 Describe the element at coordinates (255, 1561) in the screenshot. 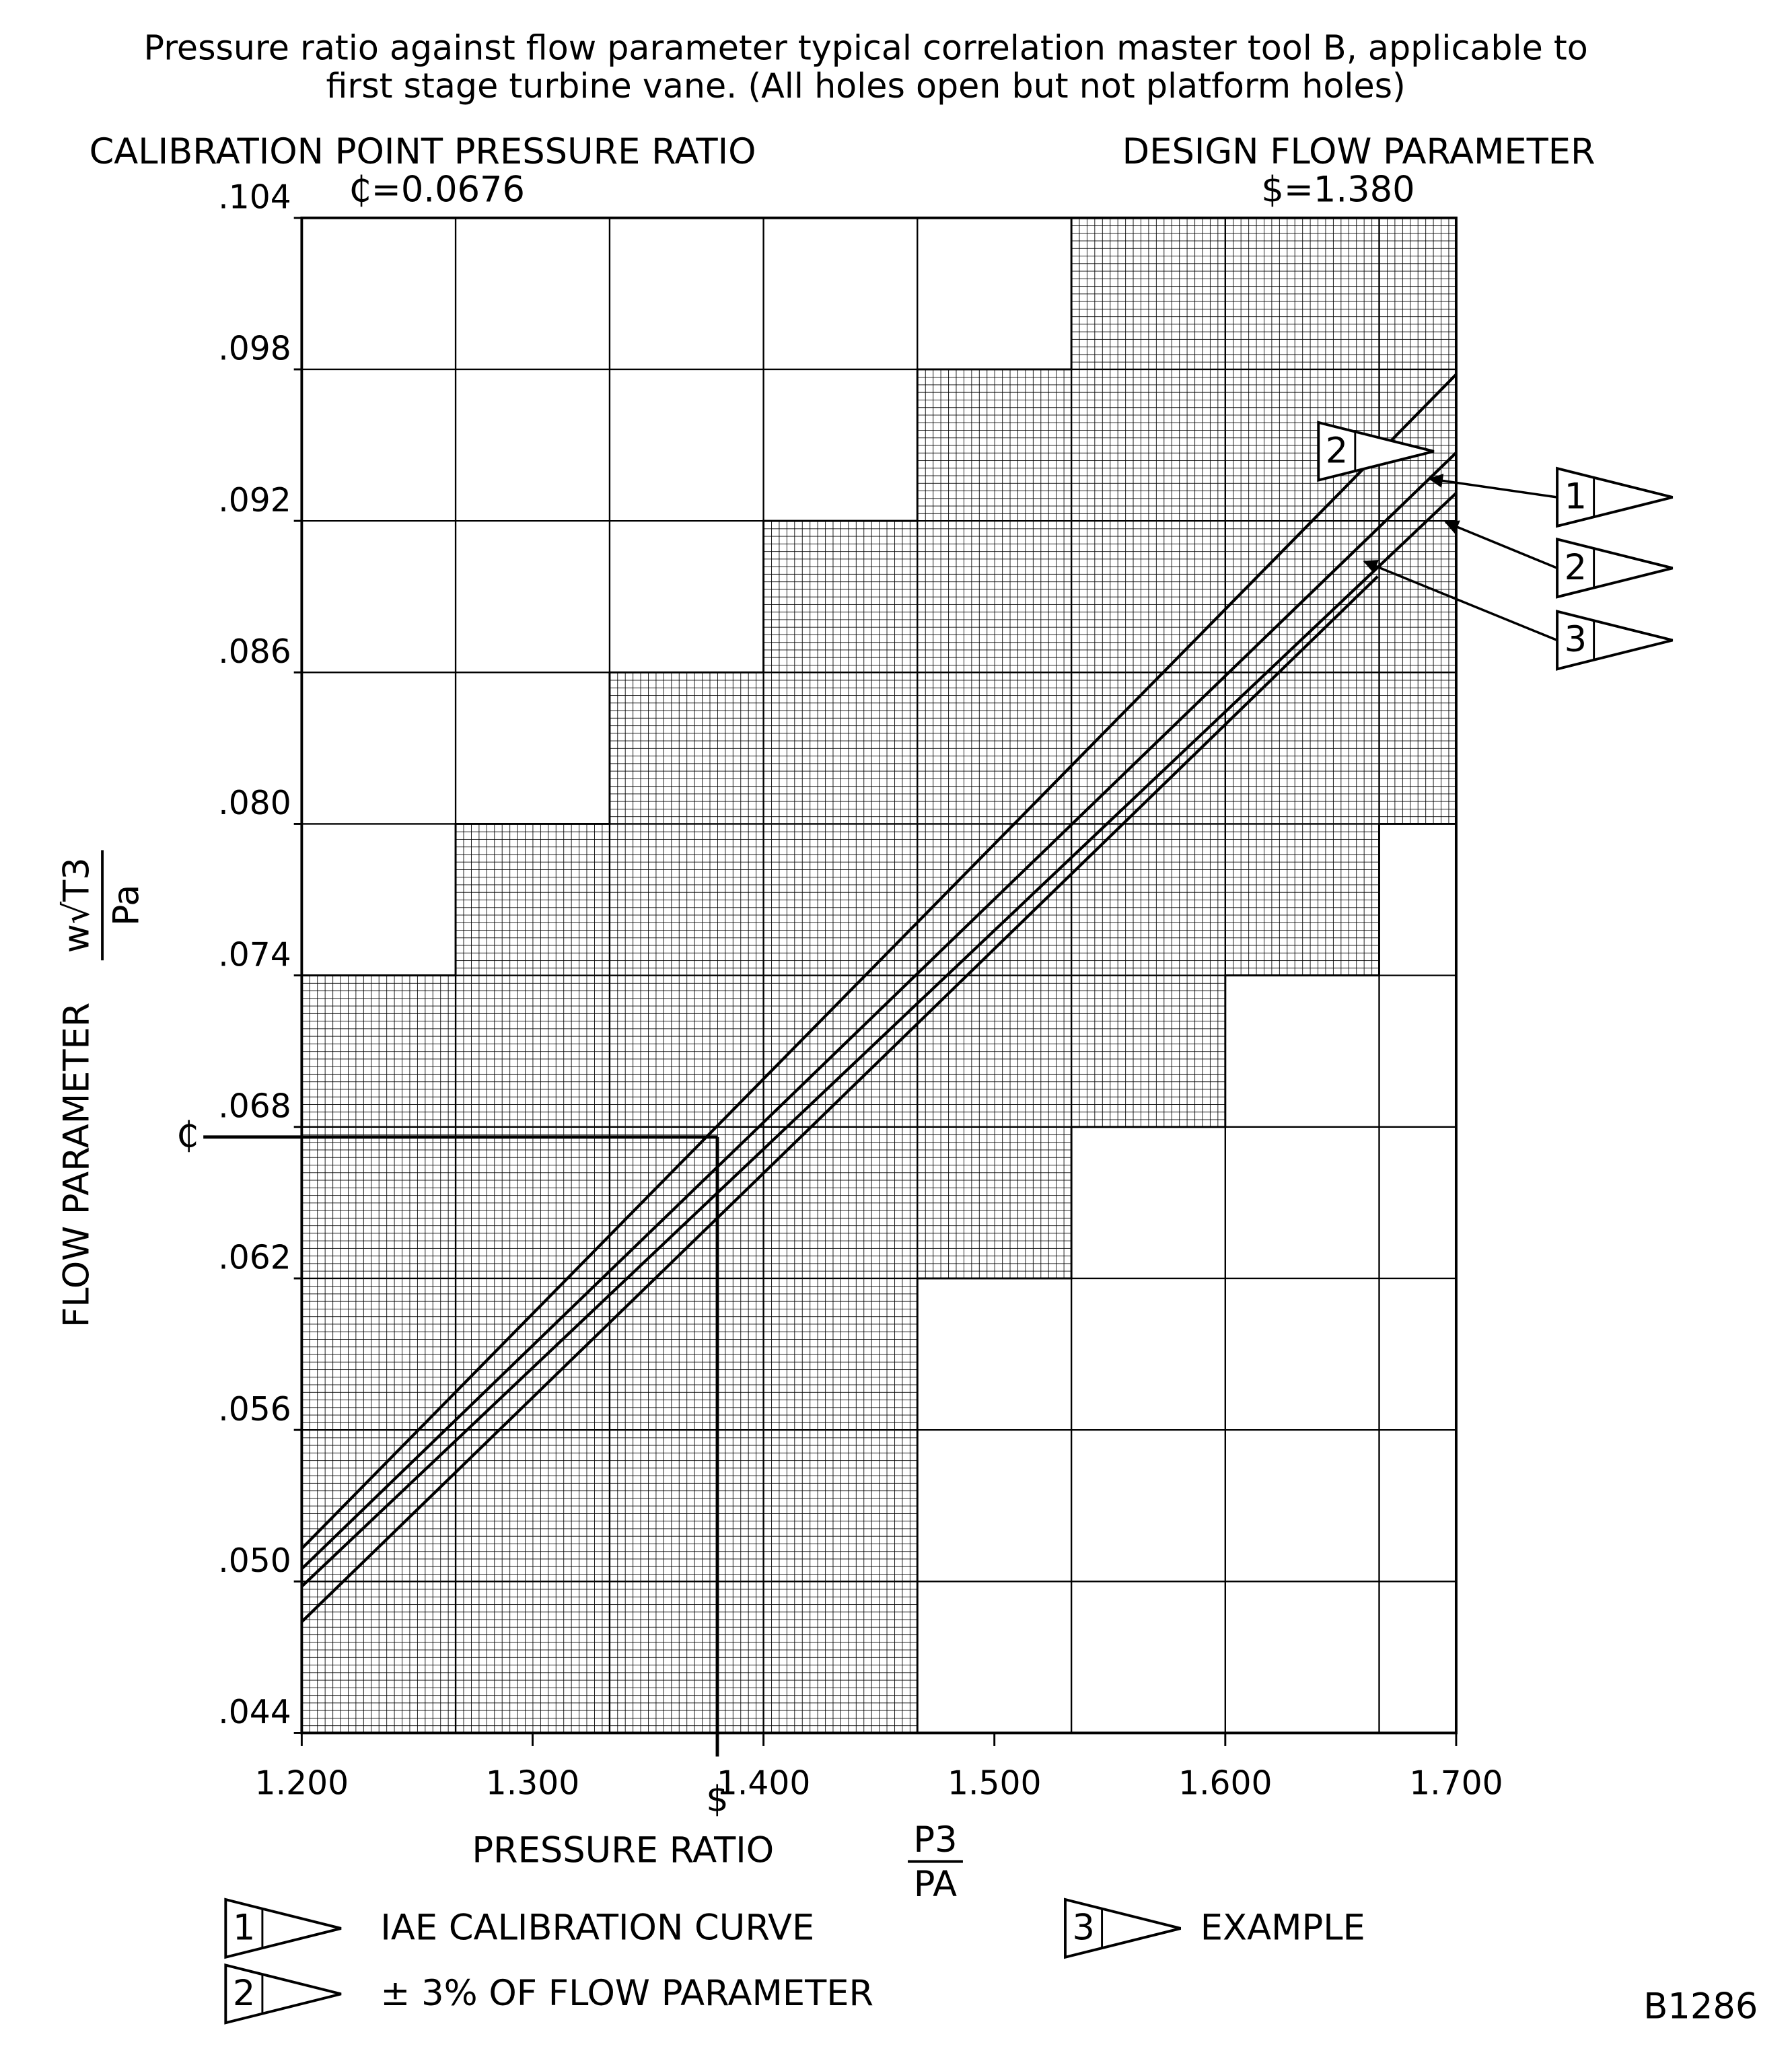

I see `y-tick-label: .050` at that location.